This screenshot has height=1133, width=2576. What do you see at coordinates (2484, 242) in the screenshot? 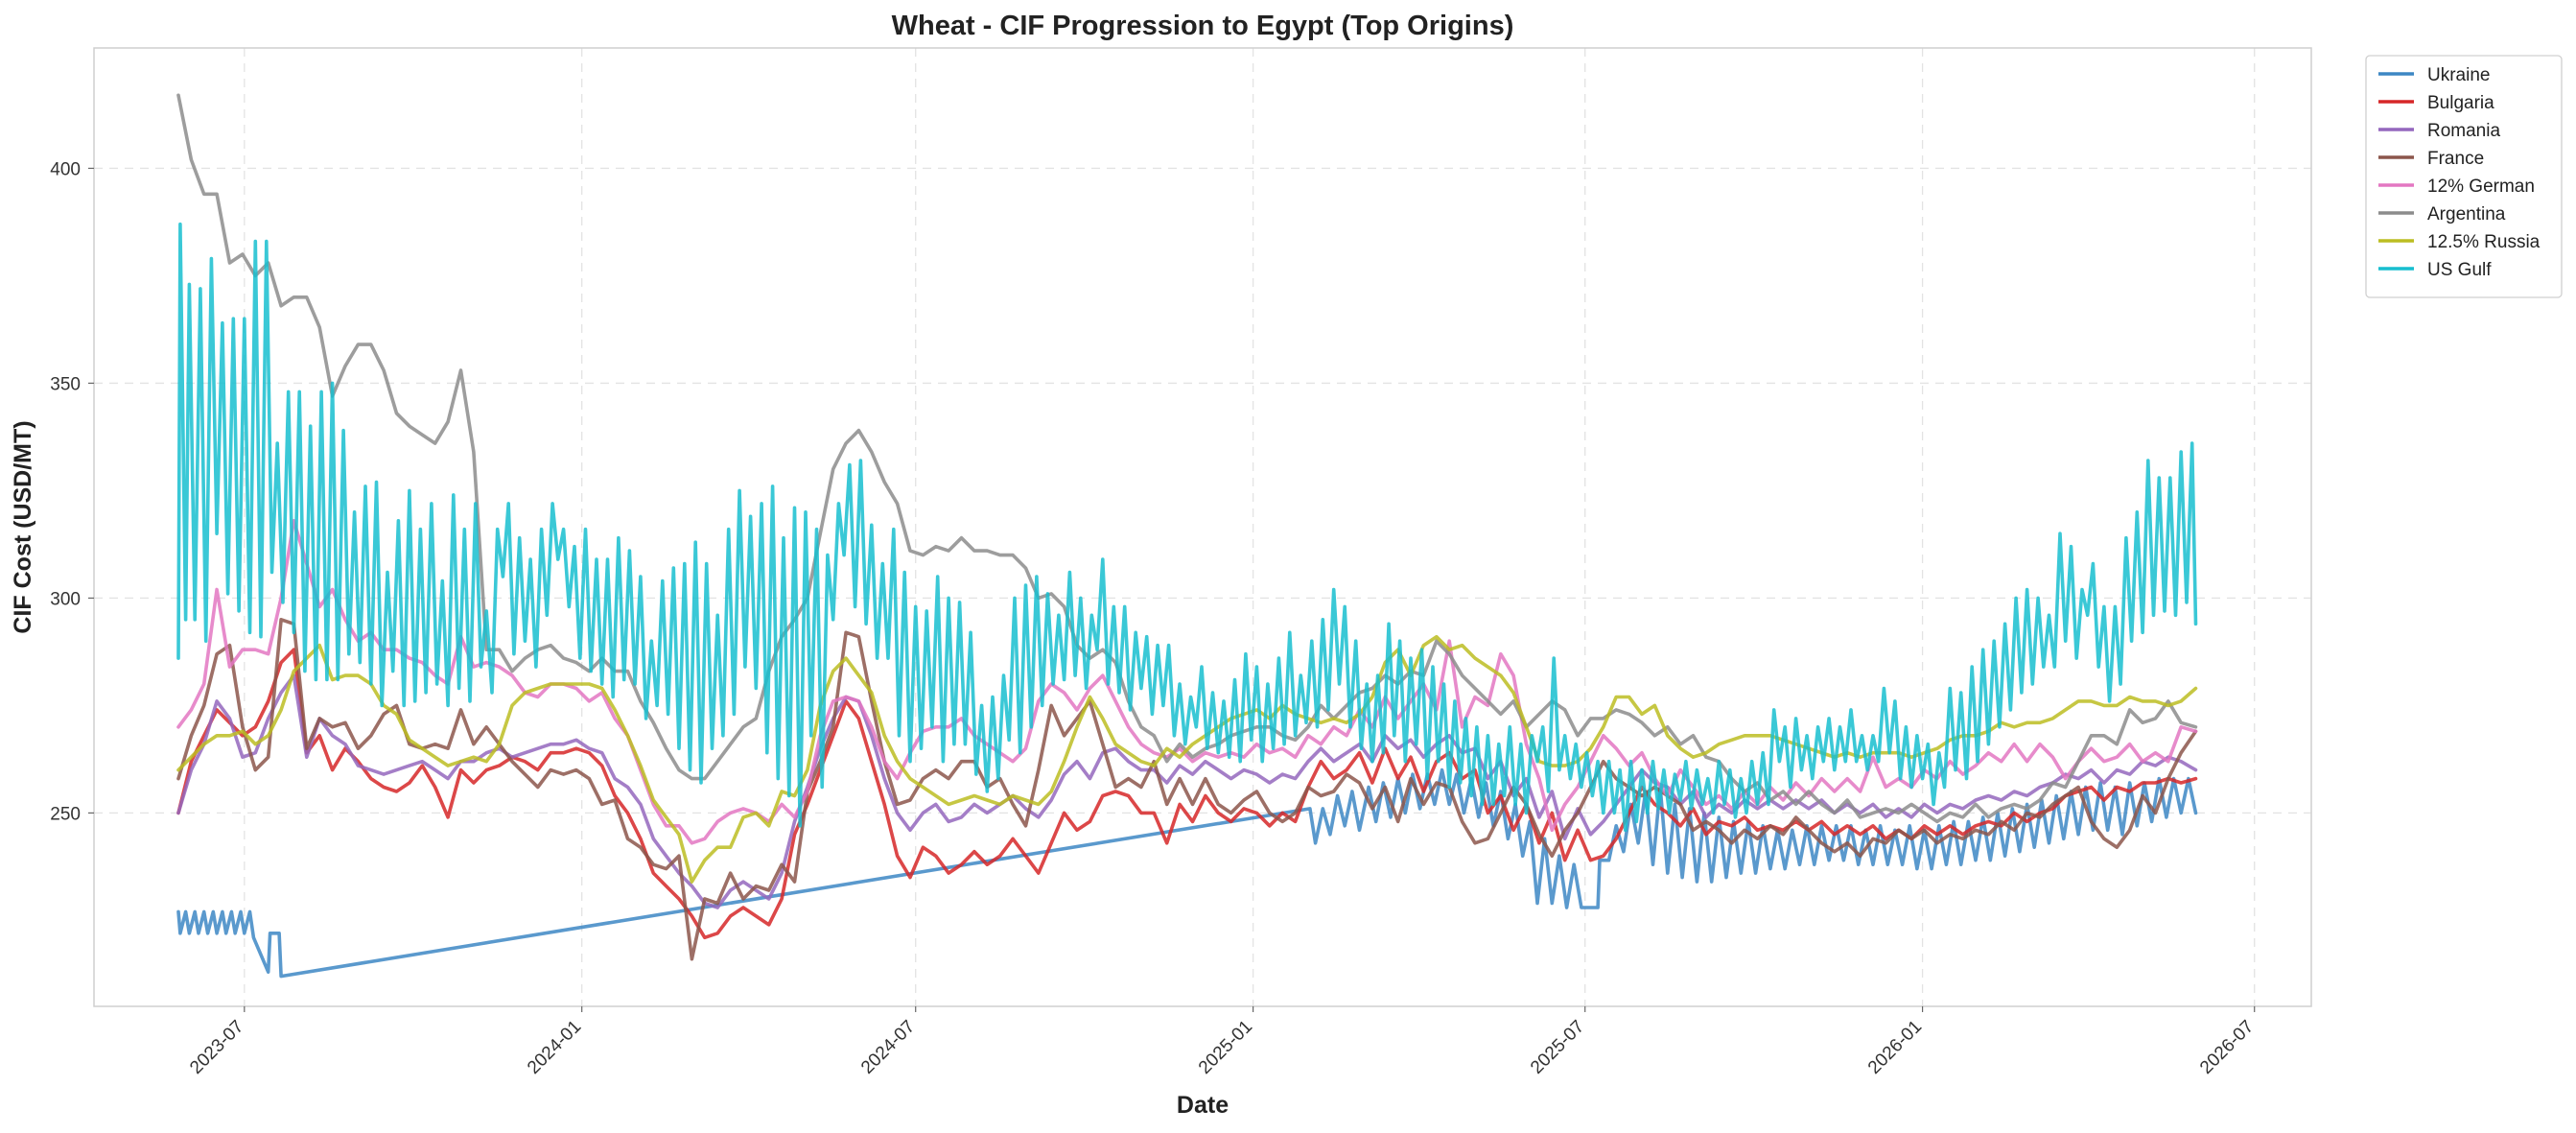
I see `legend-label: 12.5% Russia` at bounding box center [2484, 242].